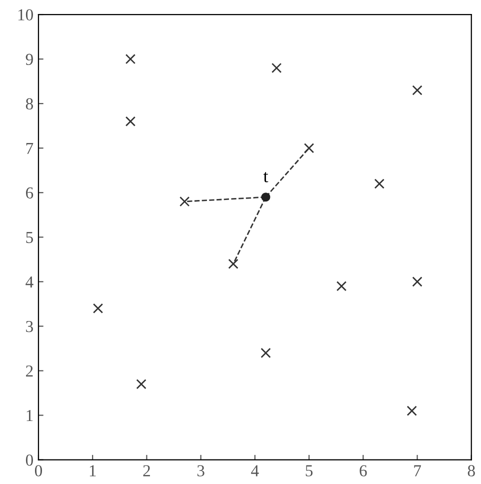 This screenshot has height=484, width=481. Describe the element at coordinates (471, 470) in the screenshot. I see `x-tick-label: 8` at that location.